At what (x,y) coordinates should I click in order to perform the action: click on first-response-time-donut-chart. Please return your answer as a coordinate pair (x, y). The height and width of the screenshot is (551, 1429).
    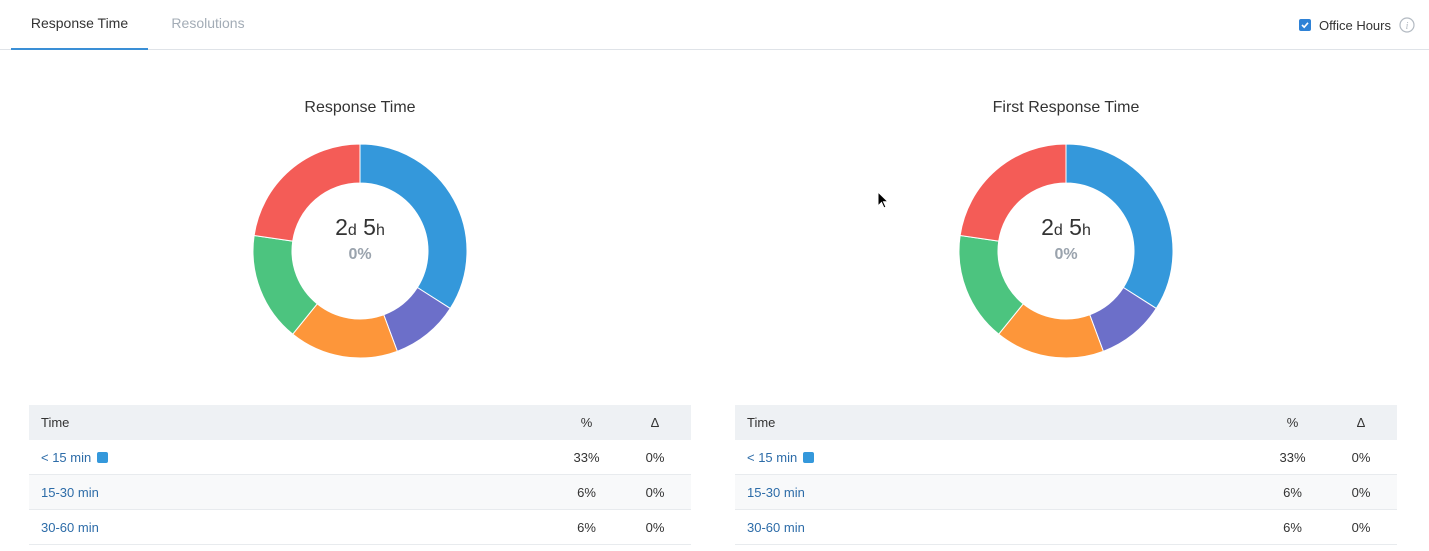
    Looking at the image, I should click on (1066, 251).